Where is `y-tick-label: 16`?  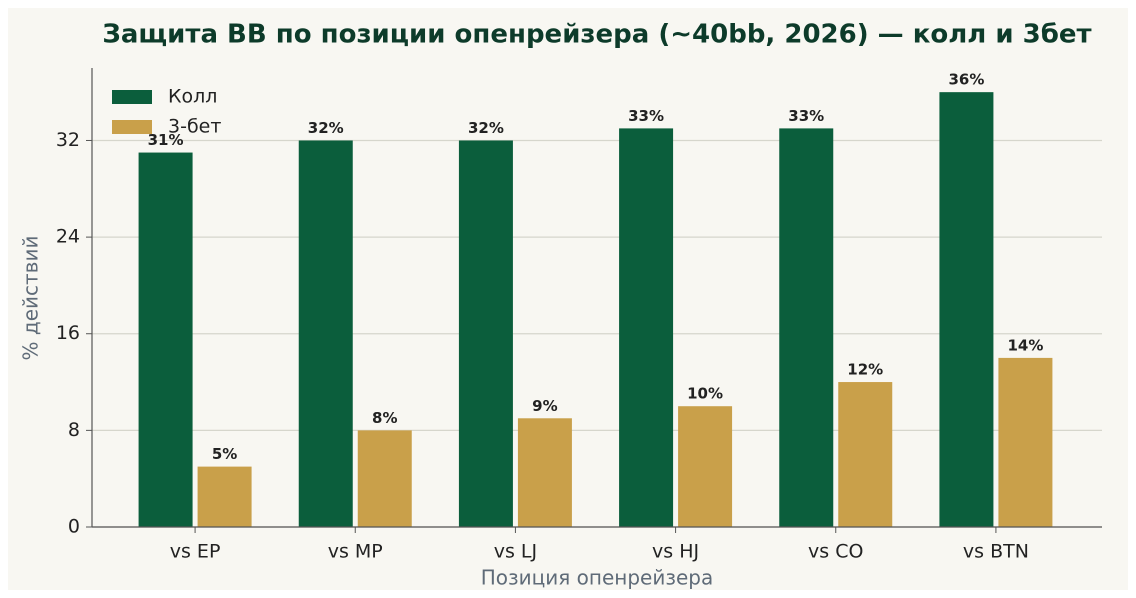 y-tick-label: 16 is located at coordinates (68, 333).